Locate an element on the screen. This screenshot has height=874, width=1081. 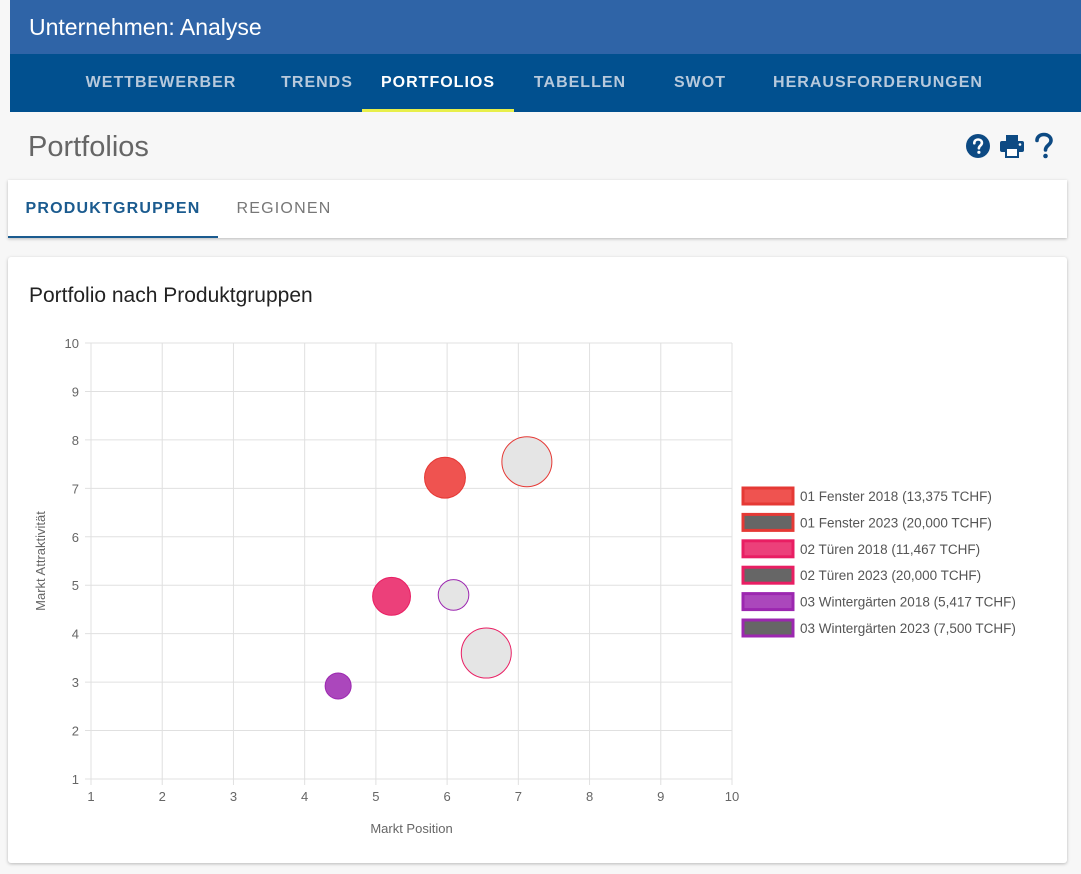
x-tick-label: 9 is located at coordinates (660, 796).